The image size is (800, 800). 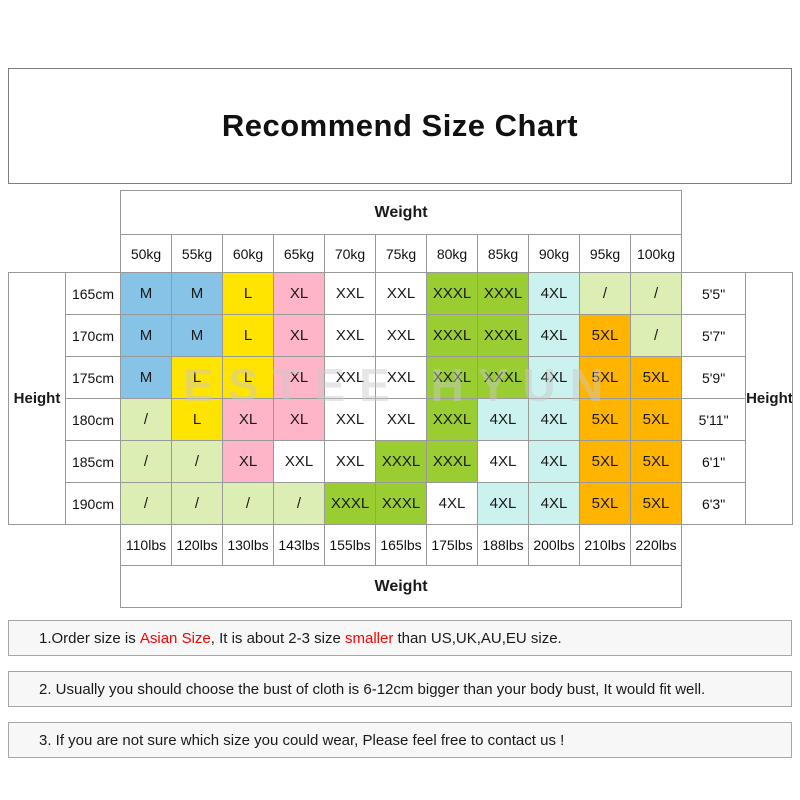 I want to click on lbs-footer: 165lbs, so click(x=401, y=545).